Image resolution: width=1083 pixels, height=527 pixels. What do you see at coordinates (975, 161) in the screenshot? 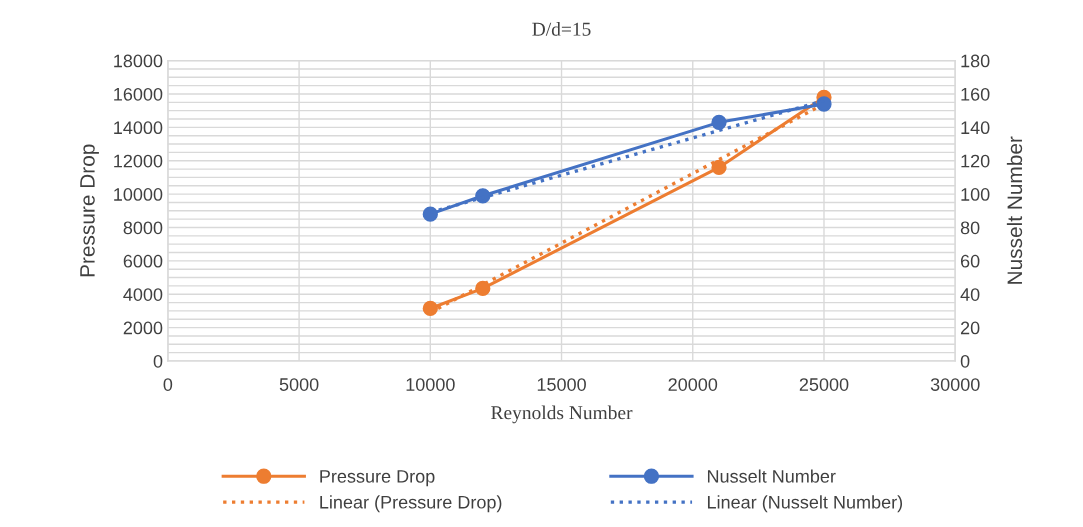
I see `y2-tick-label: 120` at bounding box center [975, 161].